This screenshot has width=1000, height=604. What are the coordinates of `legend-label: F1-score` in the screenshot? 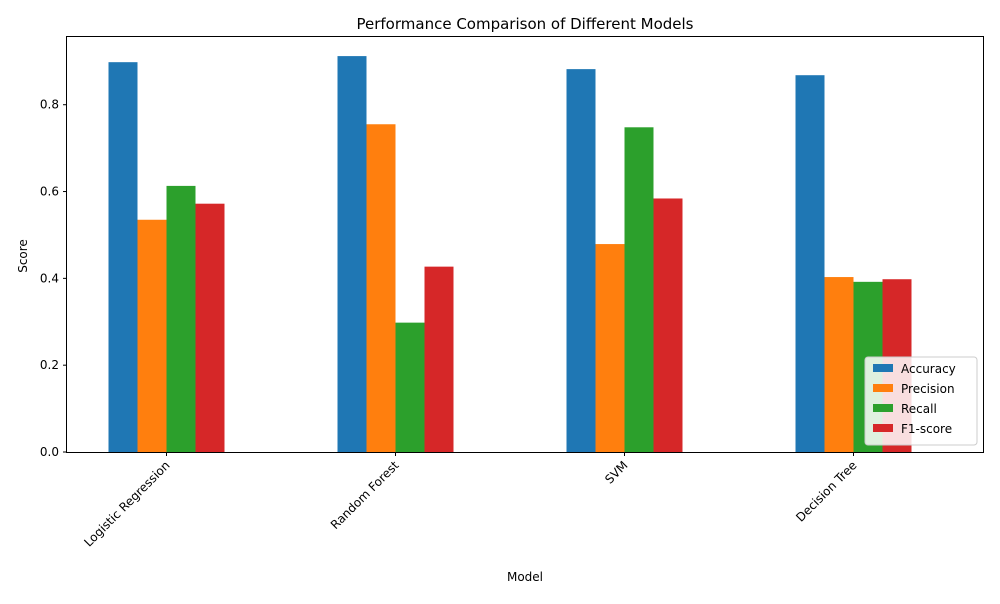 It's located at (926, 429).